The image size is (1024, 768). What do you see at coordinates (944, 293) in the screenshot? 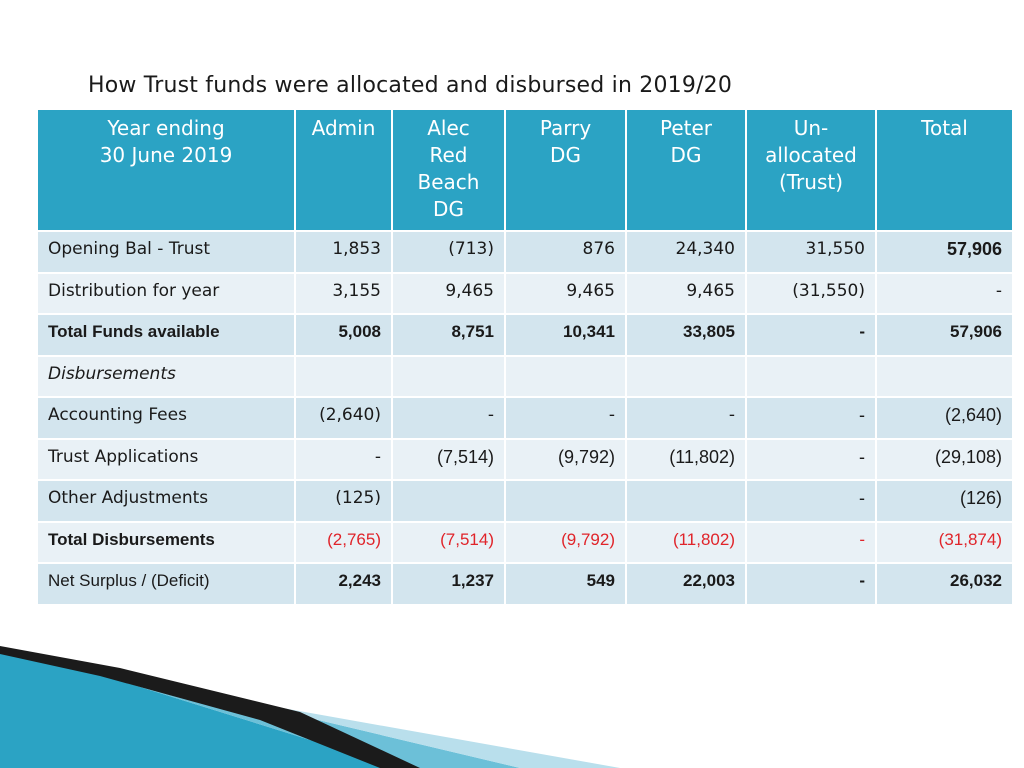
I see `cell-total: -` at bounding box center [944, 293].